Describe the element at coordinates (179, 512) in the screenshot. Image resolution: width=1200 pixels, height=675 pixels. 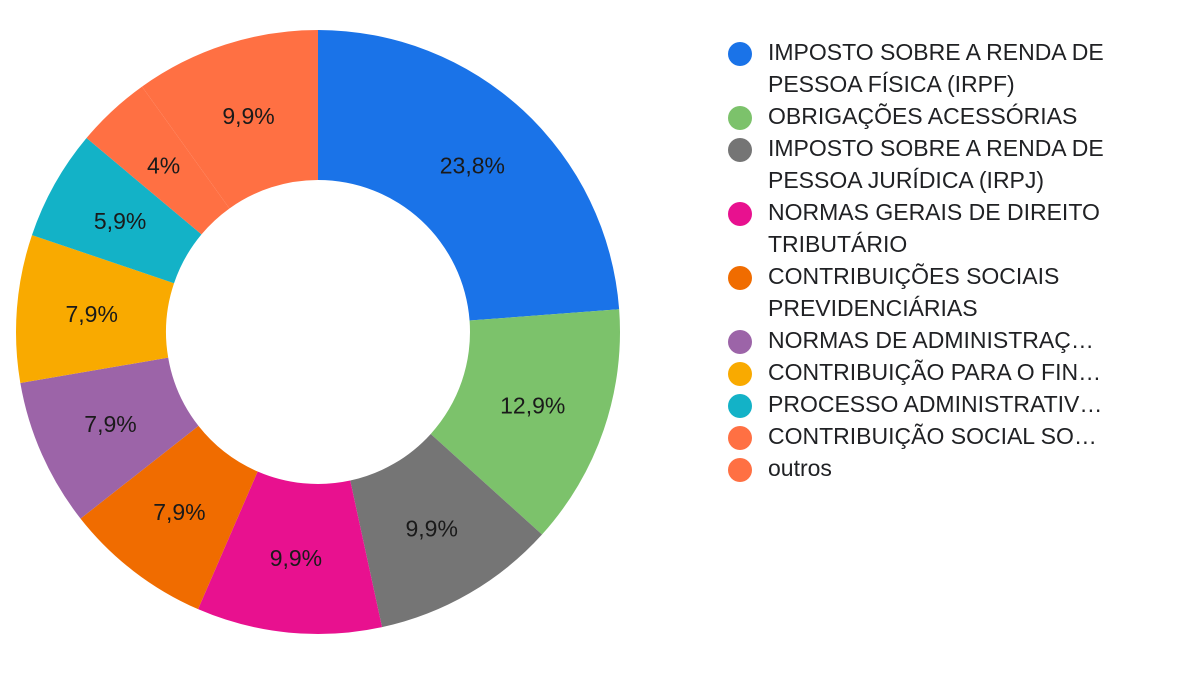
I see `slice-label-4: 7,9%` at that location.